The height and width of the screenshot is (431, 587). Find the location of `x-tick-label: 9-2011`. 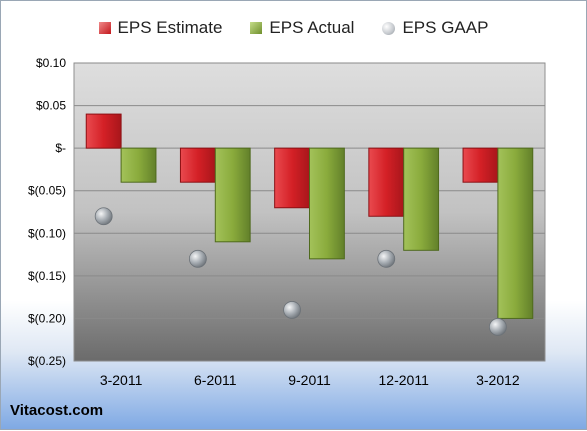

x-tick-label: 9-2011 is located at coordinates (309, 380).